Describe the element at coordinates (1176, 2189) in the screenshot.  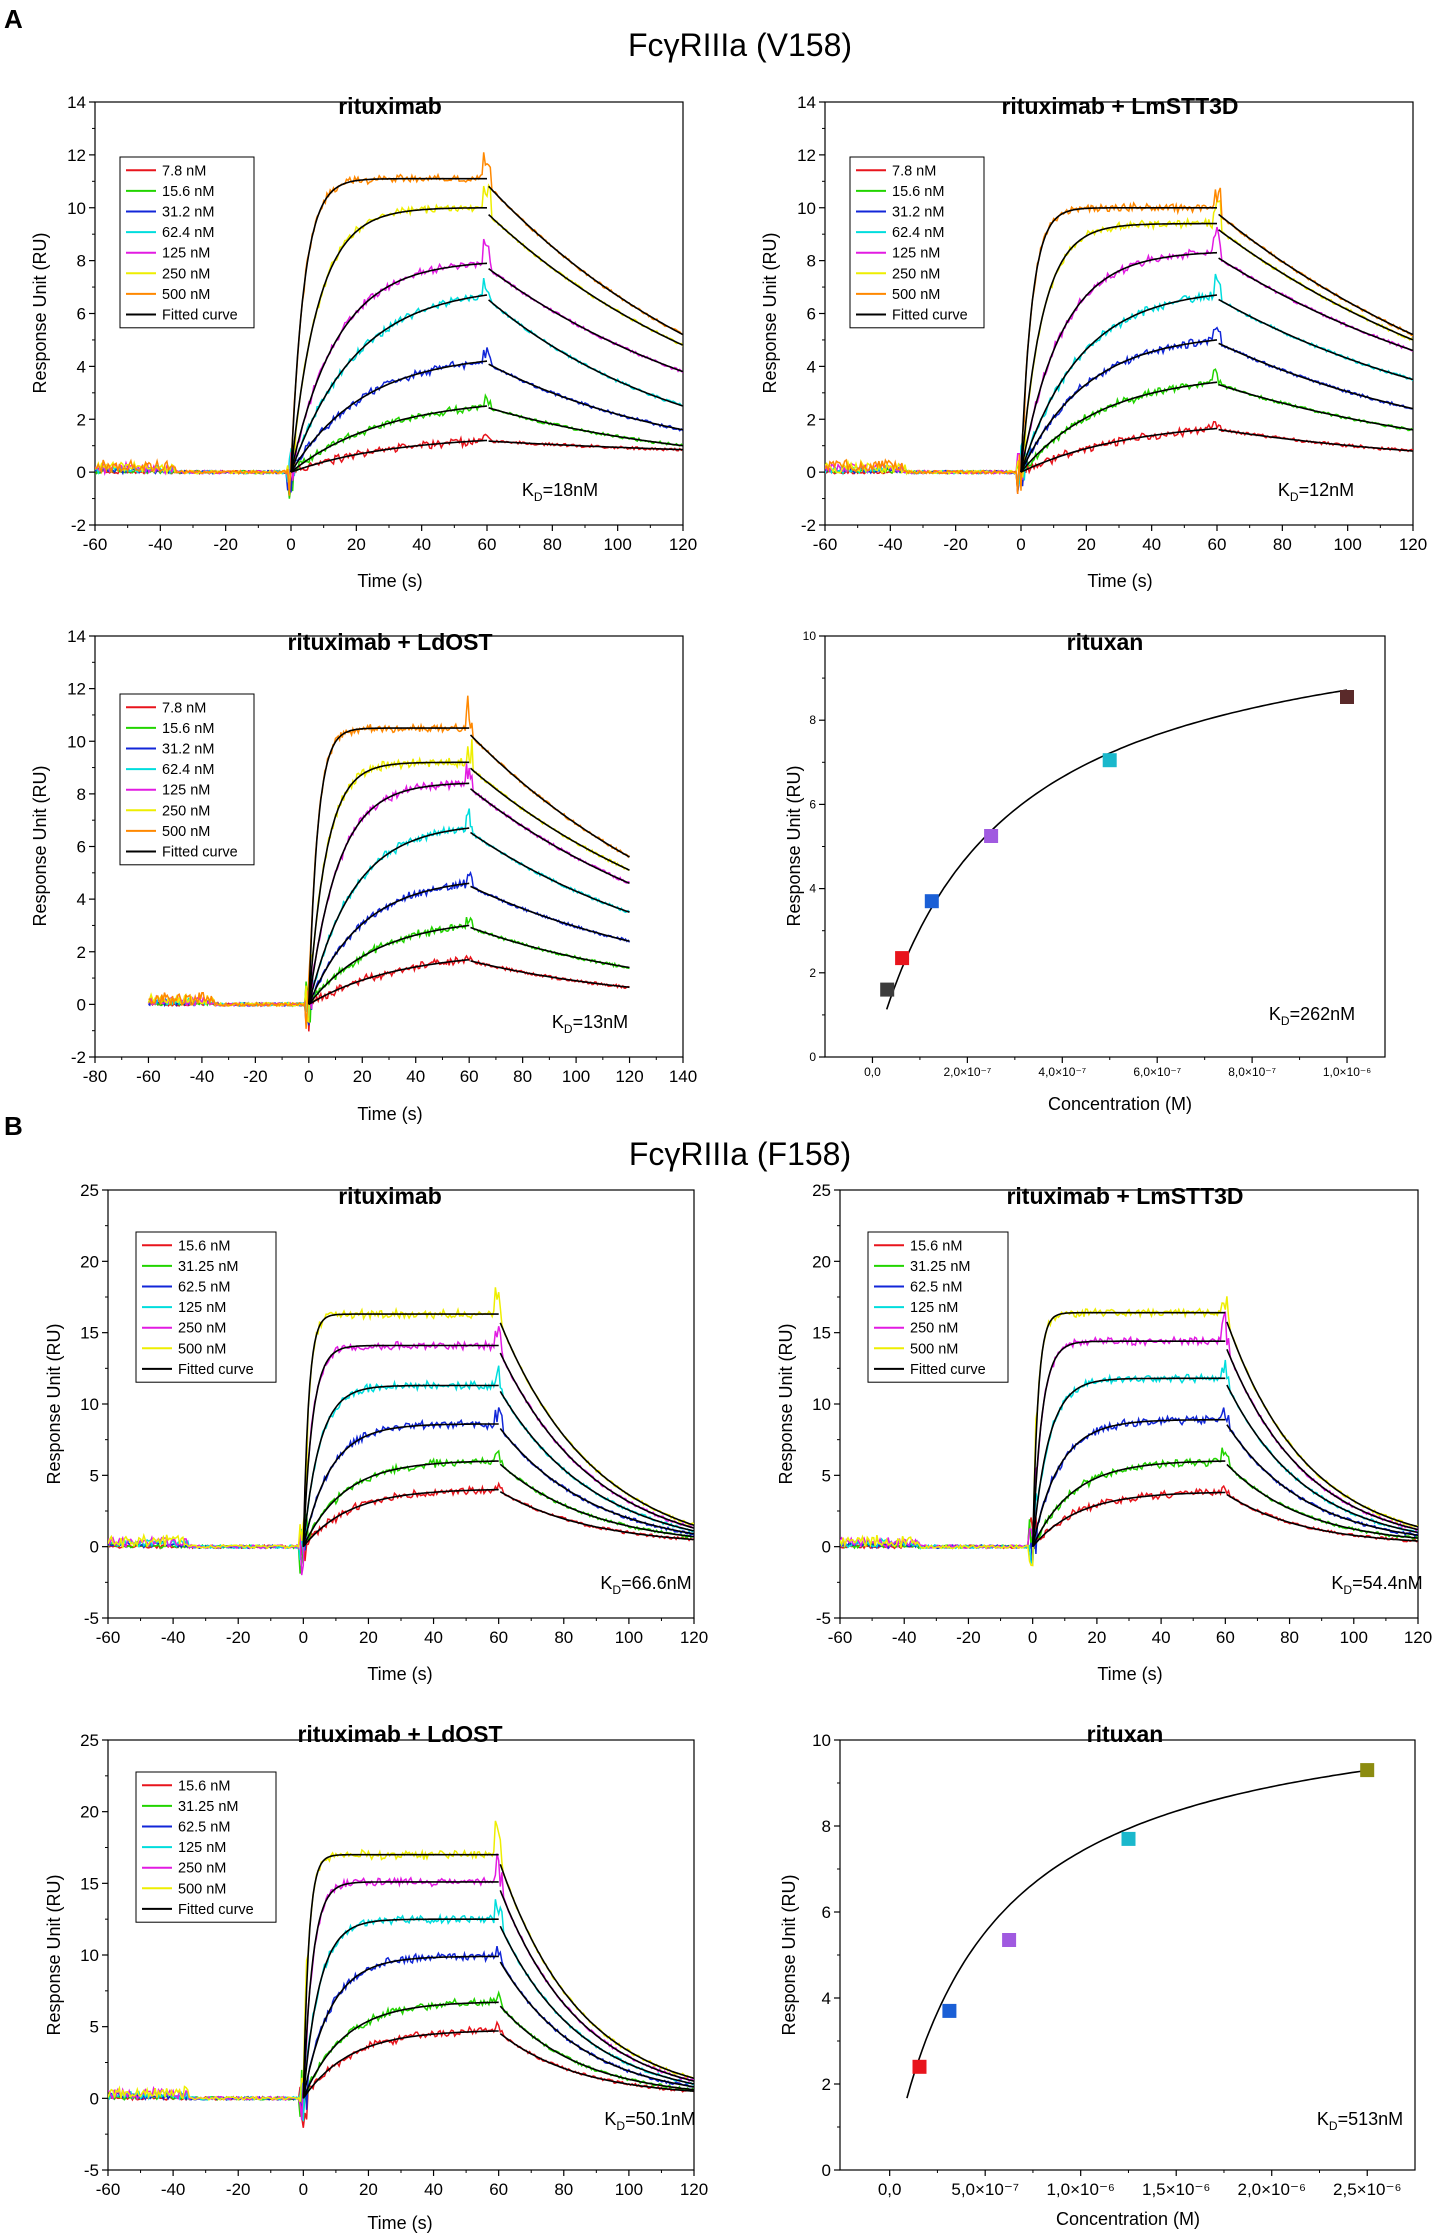
I see `x-tick-label: 1,5×10⁻⁶` at that location.